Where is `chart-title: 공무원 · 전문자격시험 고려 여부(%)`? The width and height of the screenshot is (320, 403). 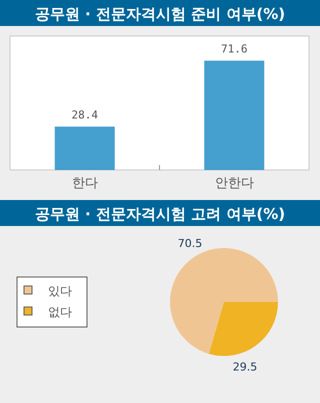
chart-title: 공무원 · 전문자격시험 고려 여부(%) is located at coordinates (160, 214).